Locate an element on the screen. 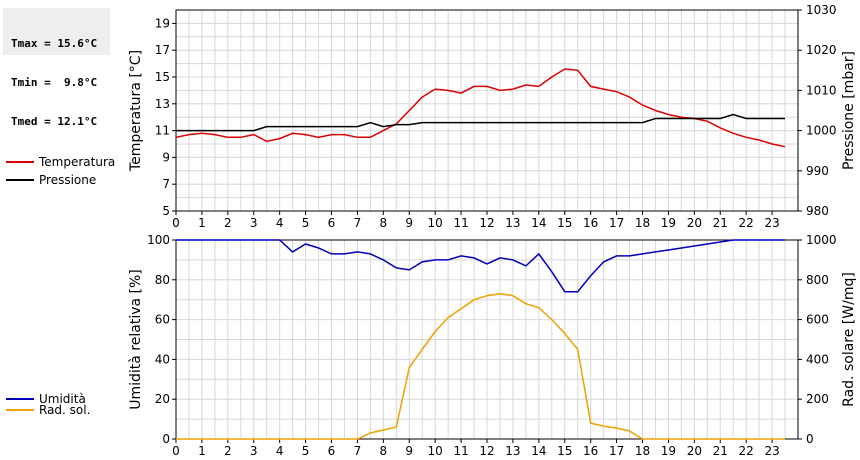  stat-tmax: Tmax = 15.6°C is located at coordinates (54, 43).